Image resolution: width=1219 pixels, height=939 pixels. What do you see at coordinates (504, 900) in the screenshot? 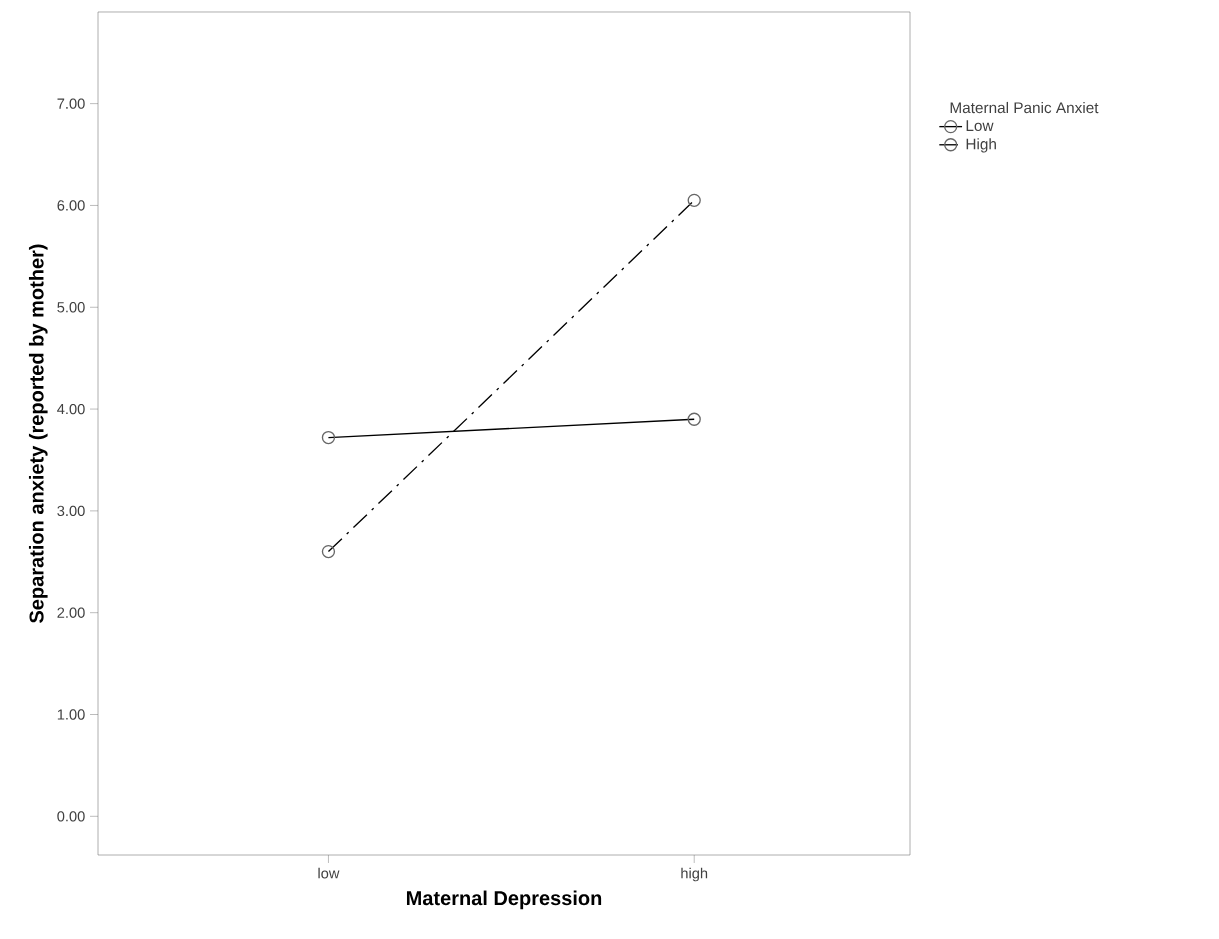
I see `x-axis-title: Maternal Depression` at bounding box center [504, 900].